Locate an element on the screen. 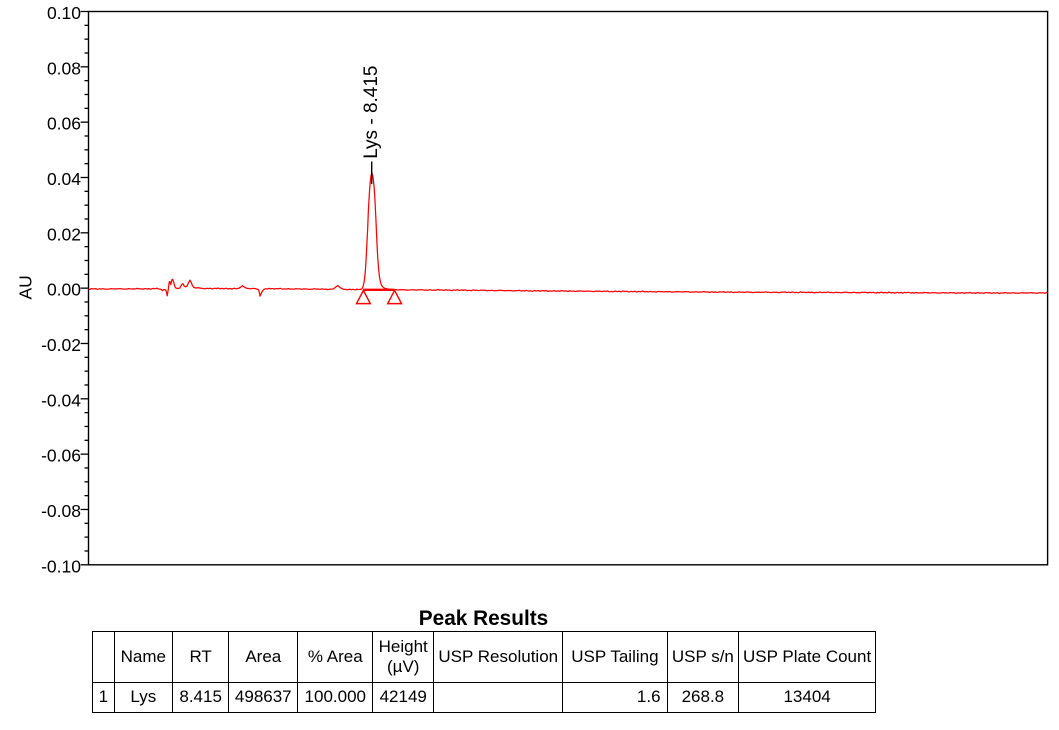 The height and width of the screenshot is (730, 1059). svg-text: Lys - 8.415 is located at coordinates (371, 112).